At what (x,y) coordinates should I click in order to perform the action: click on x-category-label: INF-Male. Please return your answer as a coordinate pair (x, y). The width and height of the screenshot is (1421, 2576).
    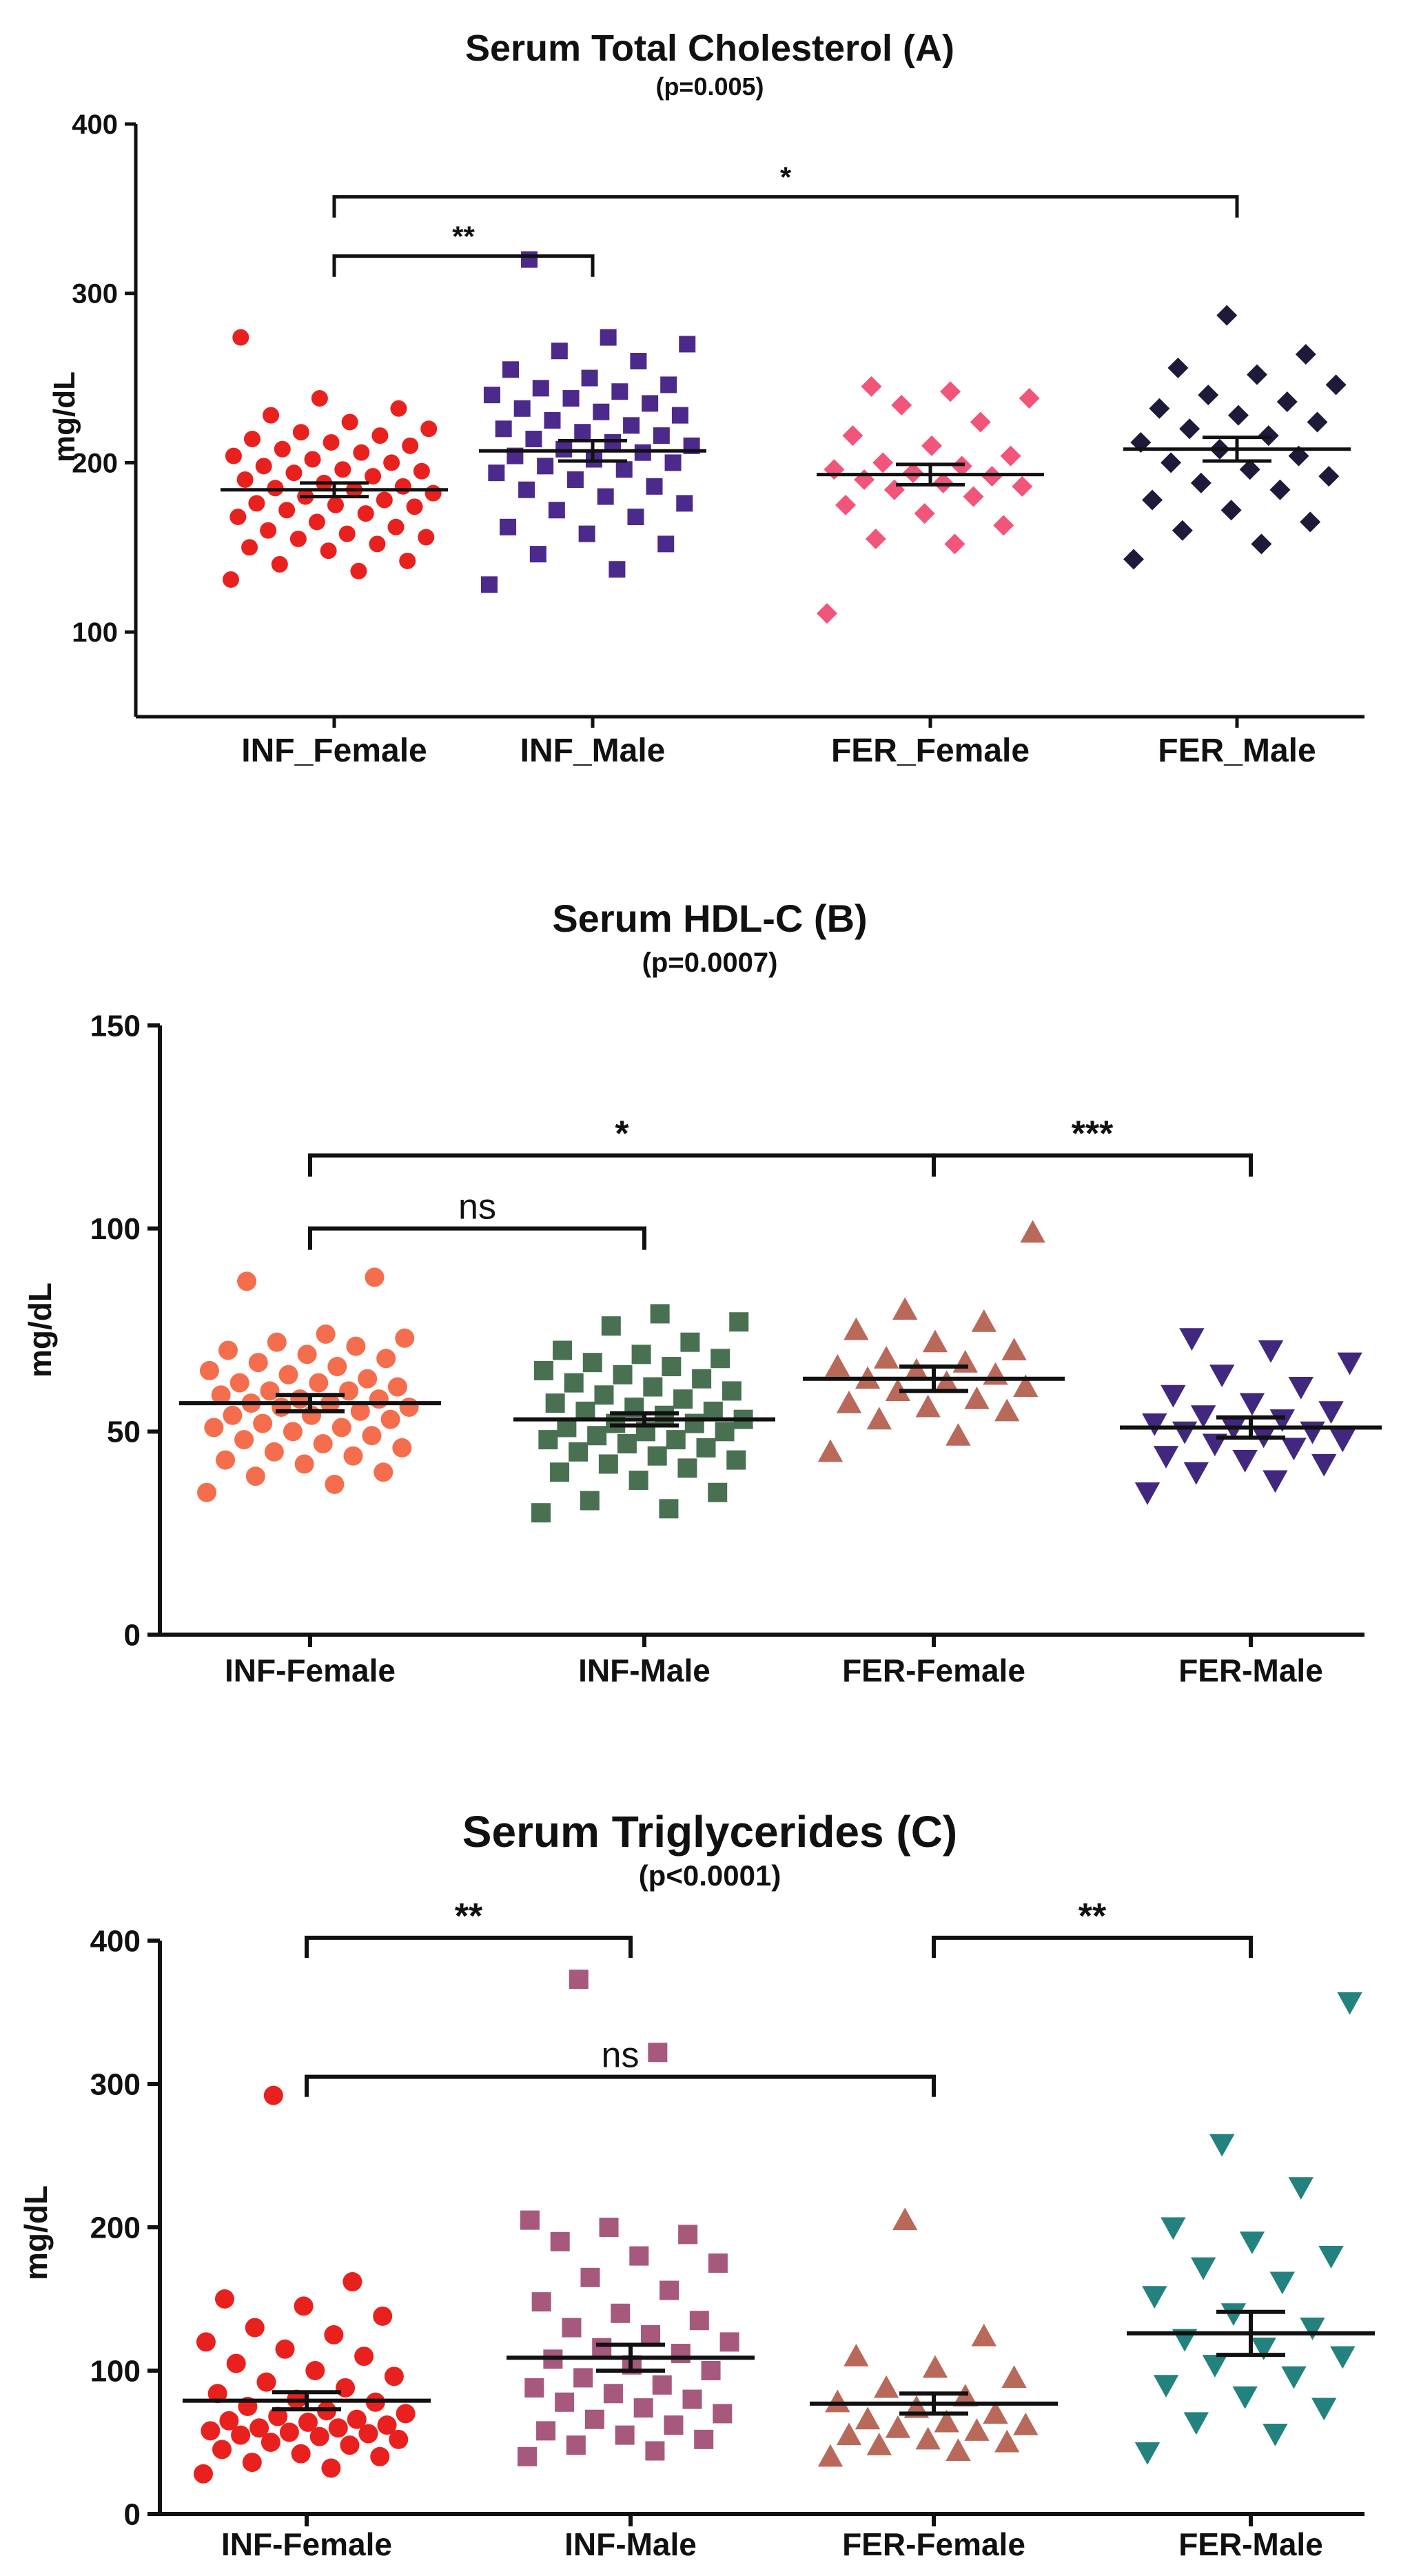
    Looking at the image, I should click on (630, 2544).